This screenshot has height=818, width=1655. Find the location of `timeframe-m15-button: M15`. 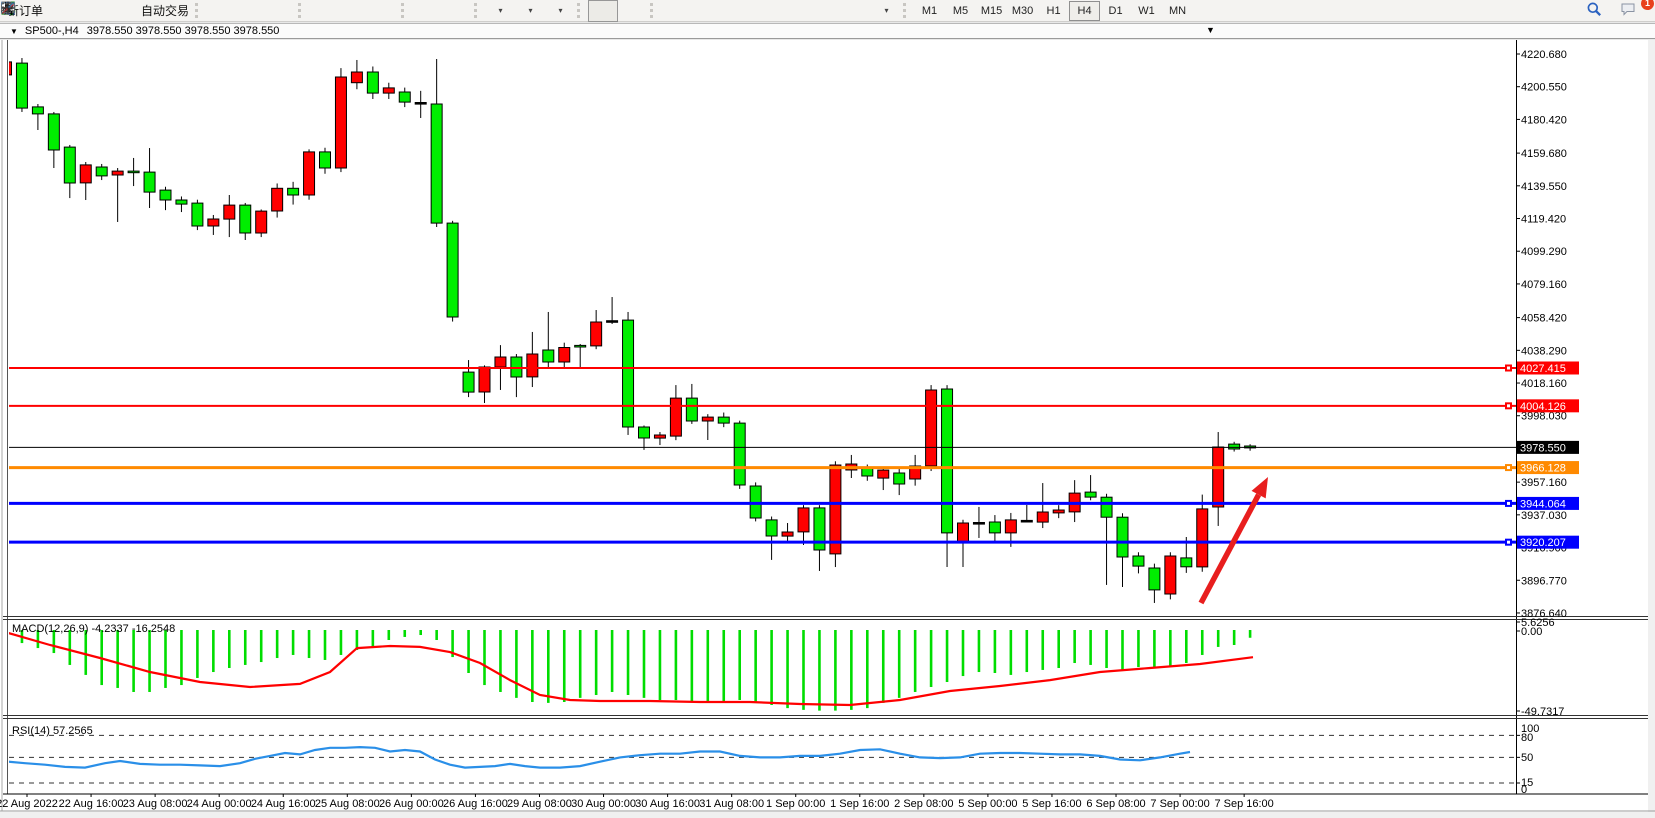

timeframe-m15-button: M15 is located at coordinates (991, 10).